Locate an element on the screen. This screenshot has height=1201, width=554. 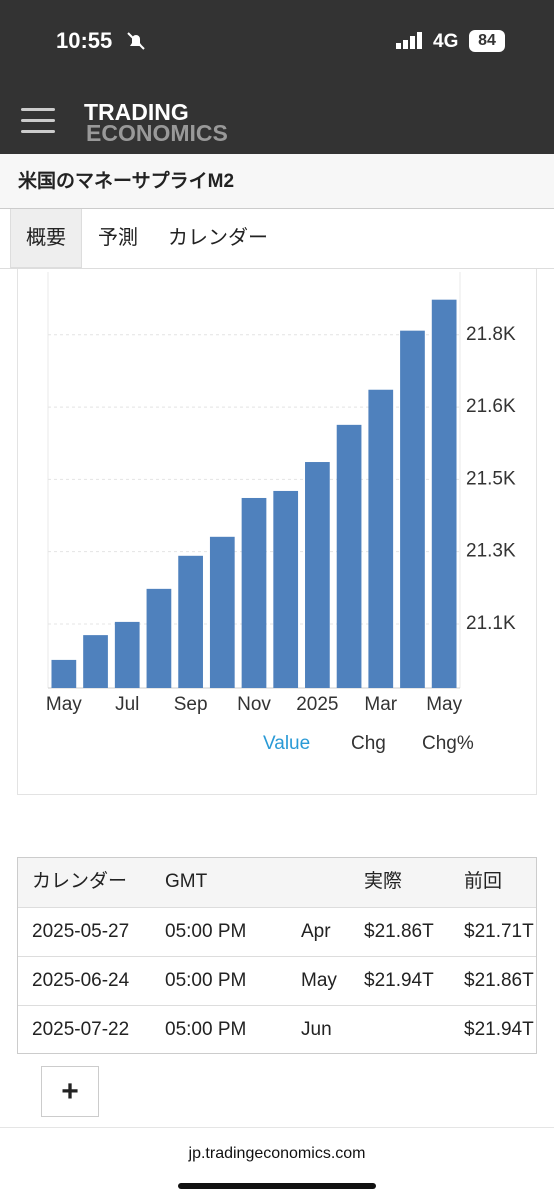
y-tick-label: 21.5K is located at coordinates (491, 478).